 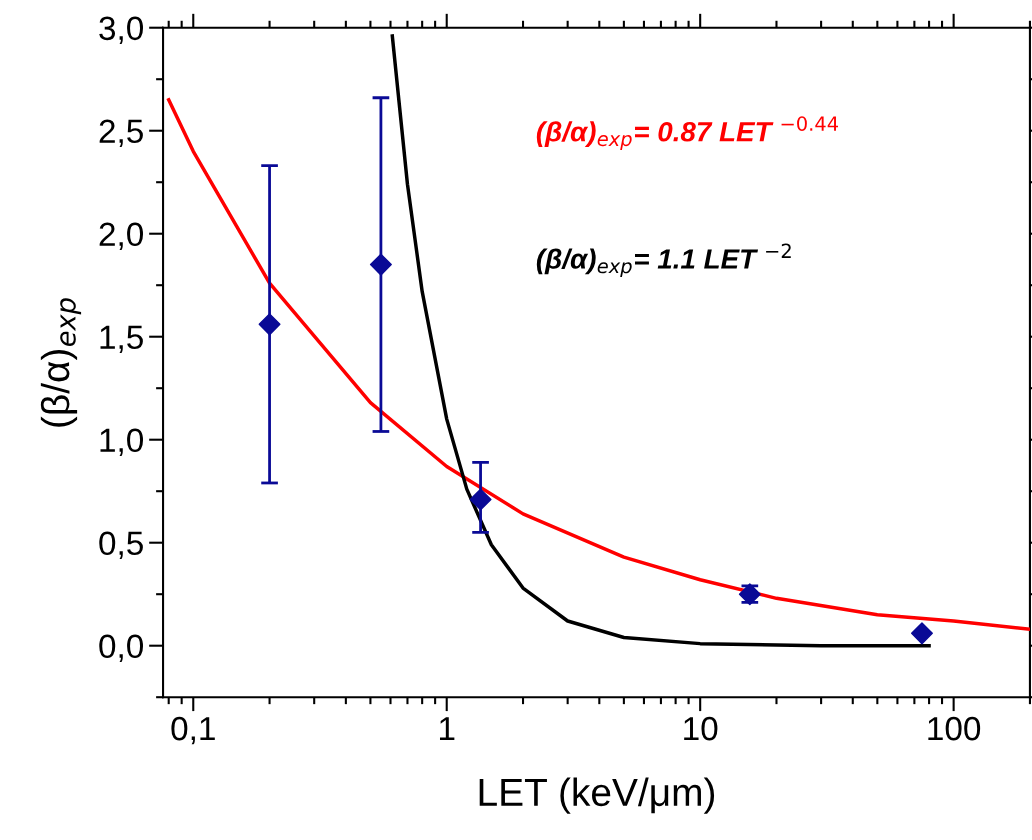 I want to click on x-tick-label: 0,1, so click(x=193, y=730).